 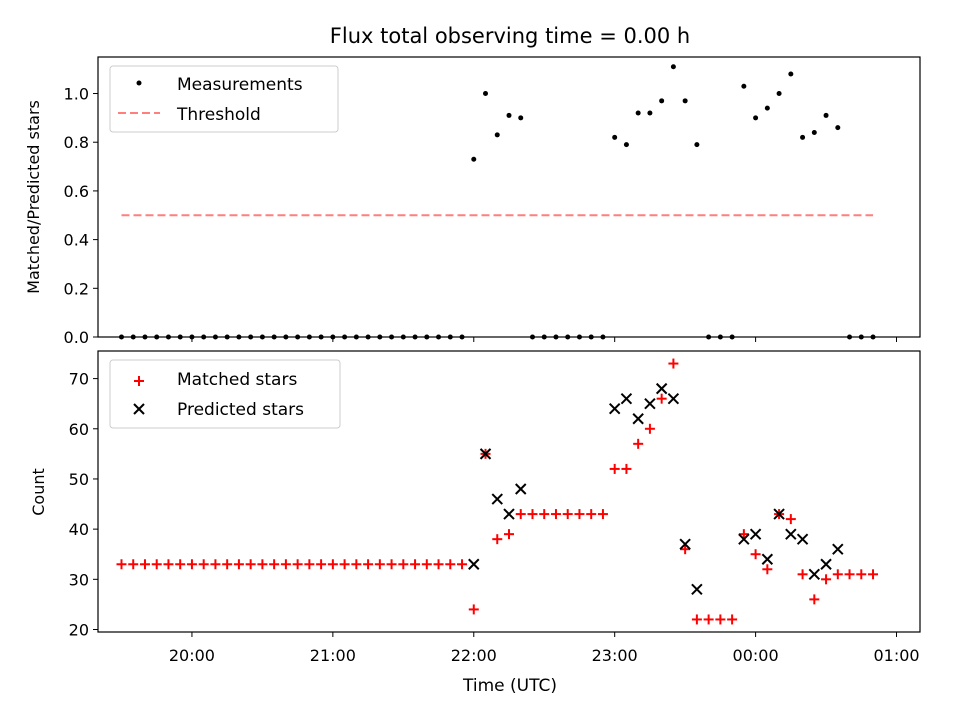 What do you see at coordinates (756, 655) in the screenshot?
I see `x-tick-label: 00:00` at bounding box center [756, 655].